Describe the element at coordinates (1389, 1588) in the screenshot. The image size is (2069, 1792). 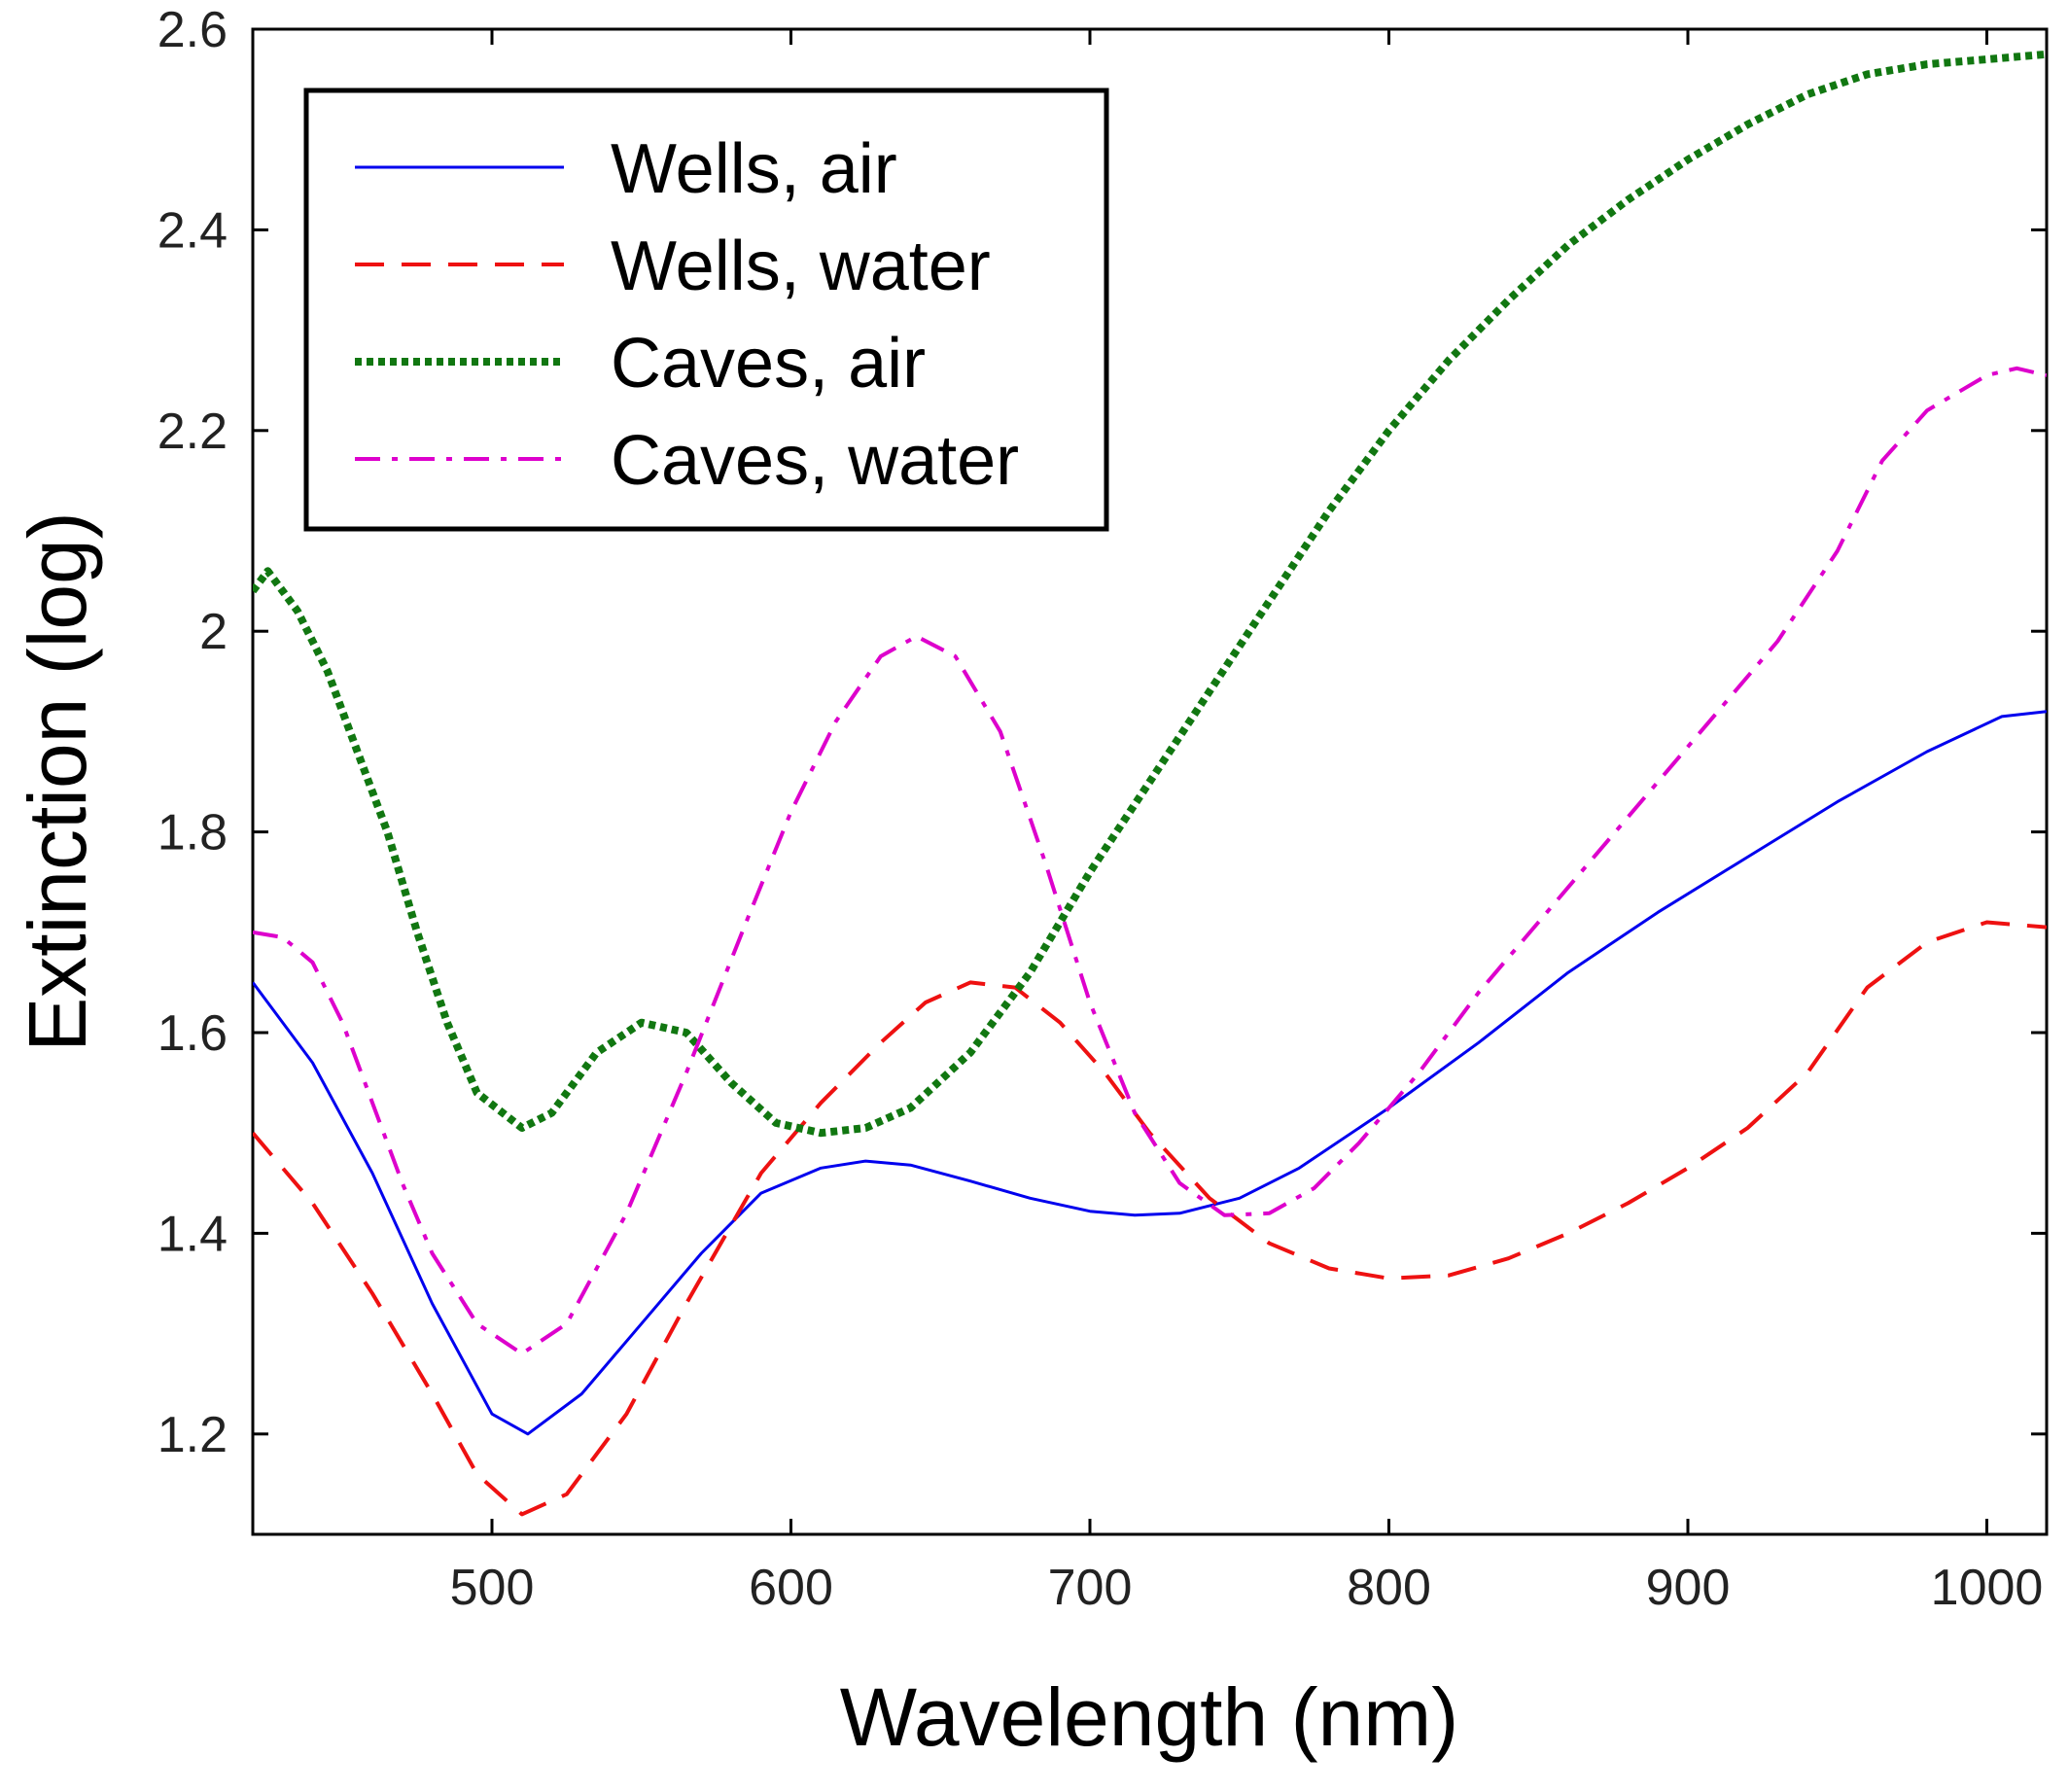
I see `x-tick-label: 800` at that location.